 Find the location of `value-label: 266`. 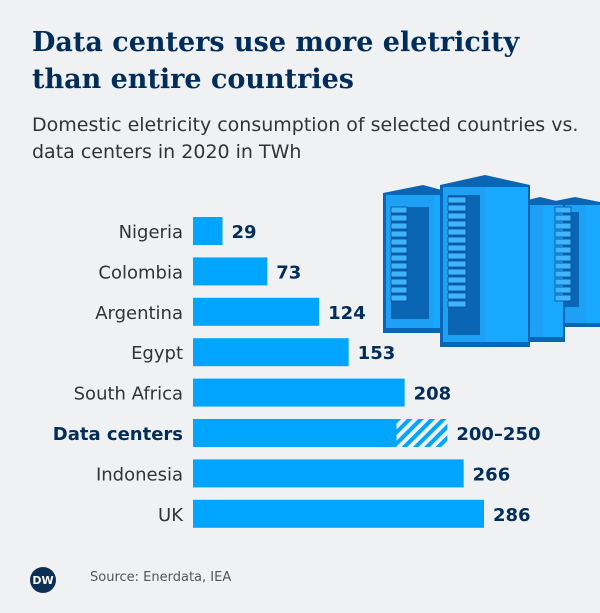

value-label: 266 is located at coordinates (492, 474).